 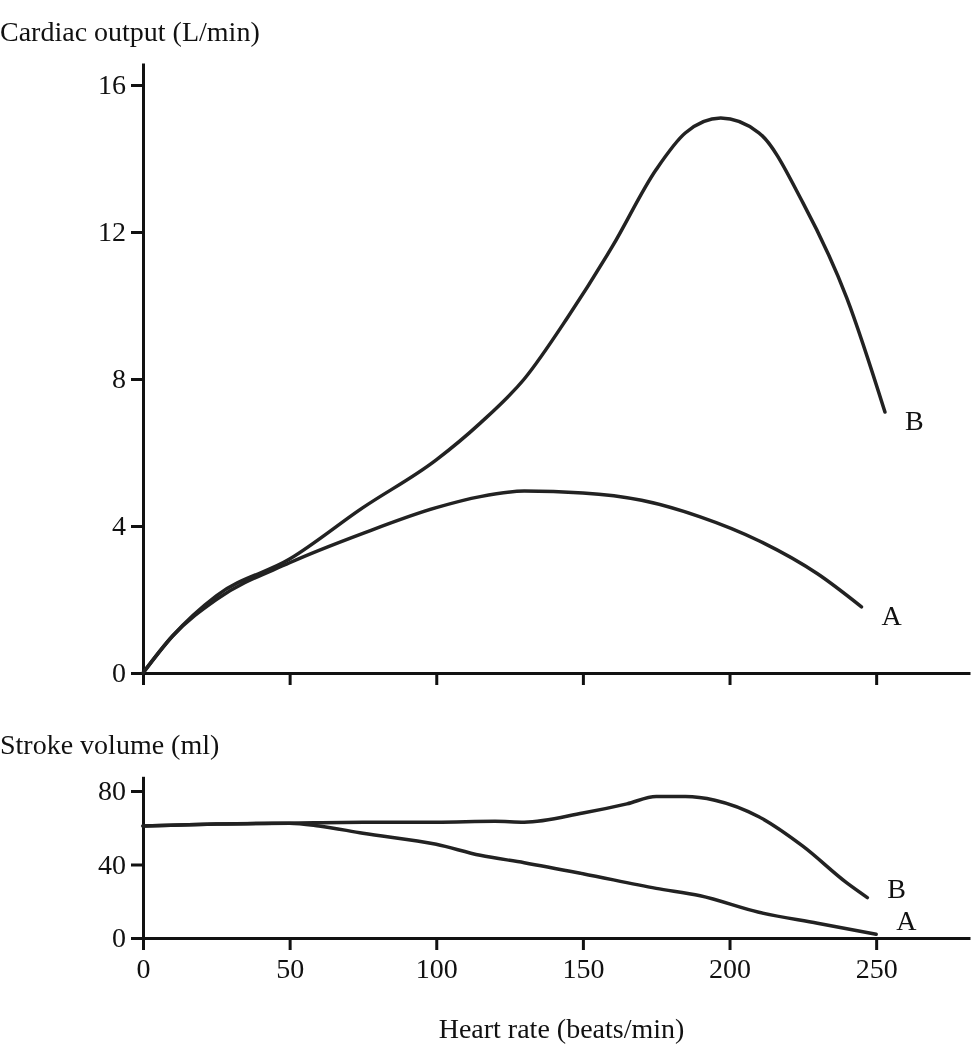 What do you see at coordinates (130, 31) in the screenshot?
I see `y-axis-title: Cardiac output (L/min)` at bounding box center [130, 31].